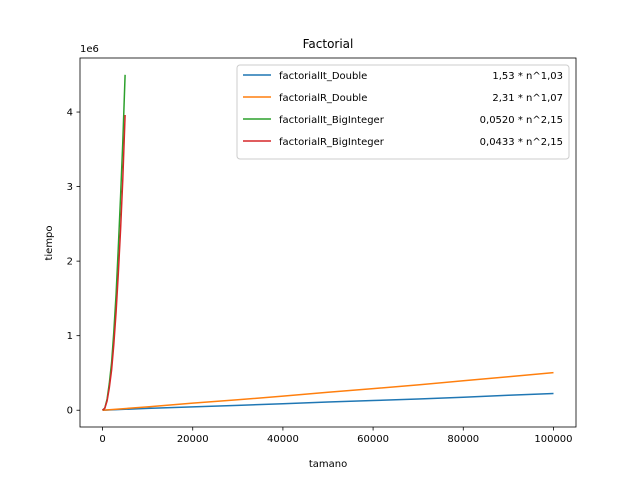  Describe the element at coordinates (283, 439) in the screenshot. I see `x-tick-label: 40000` at that location.